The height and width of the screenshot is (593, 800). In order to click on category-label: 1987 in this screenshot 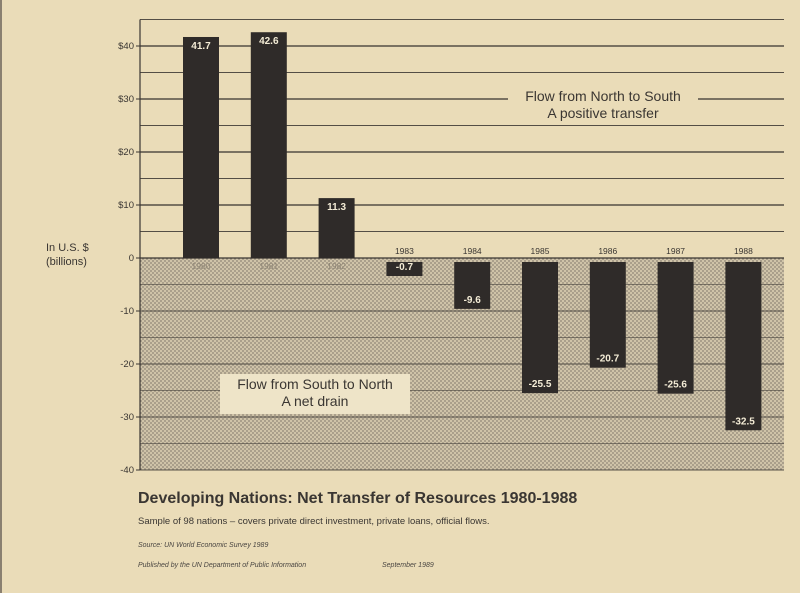, I will do `click(675, 251)`.